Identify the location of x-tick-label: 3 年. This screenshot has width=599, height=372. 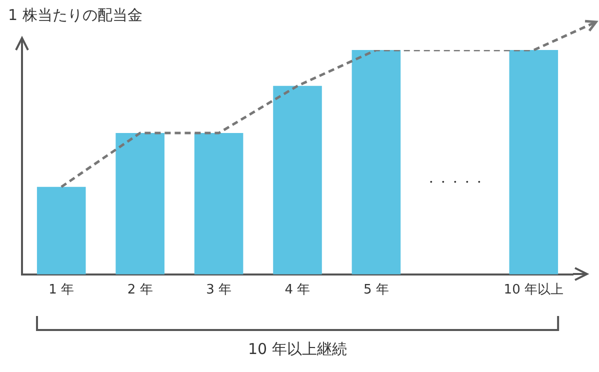
(219, 290).